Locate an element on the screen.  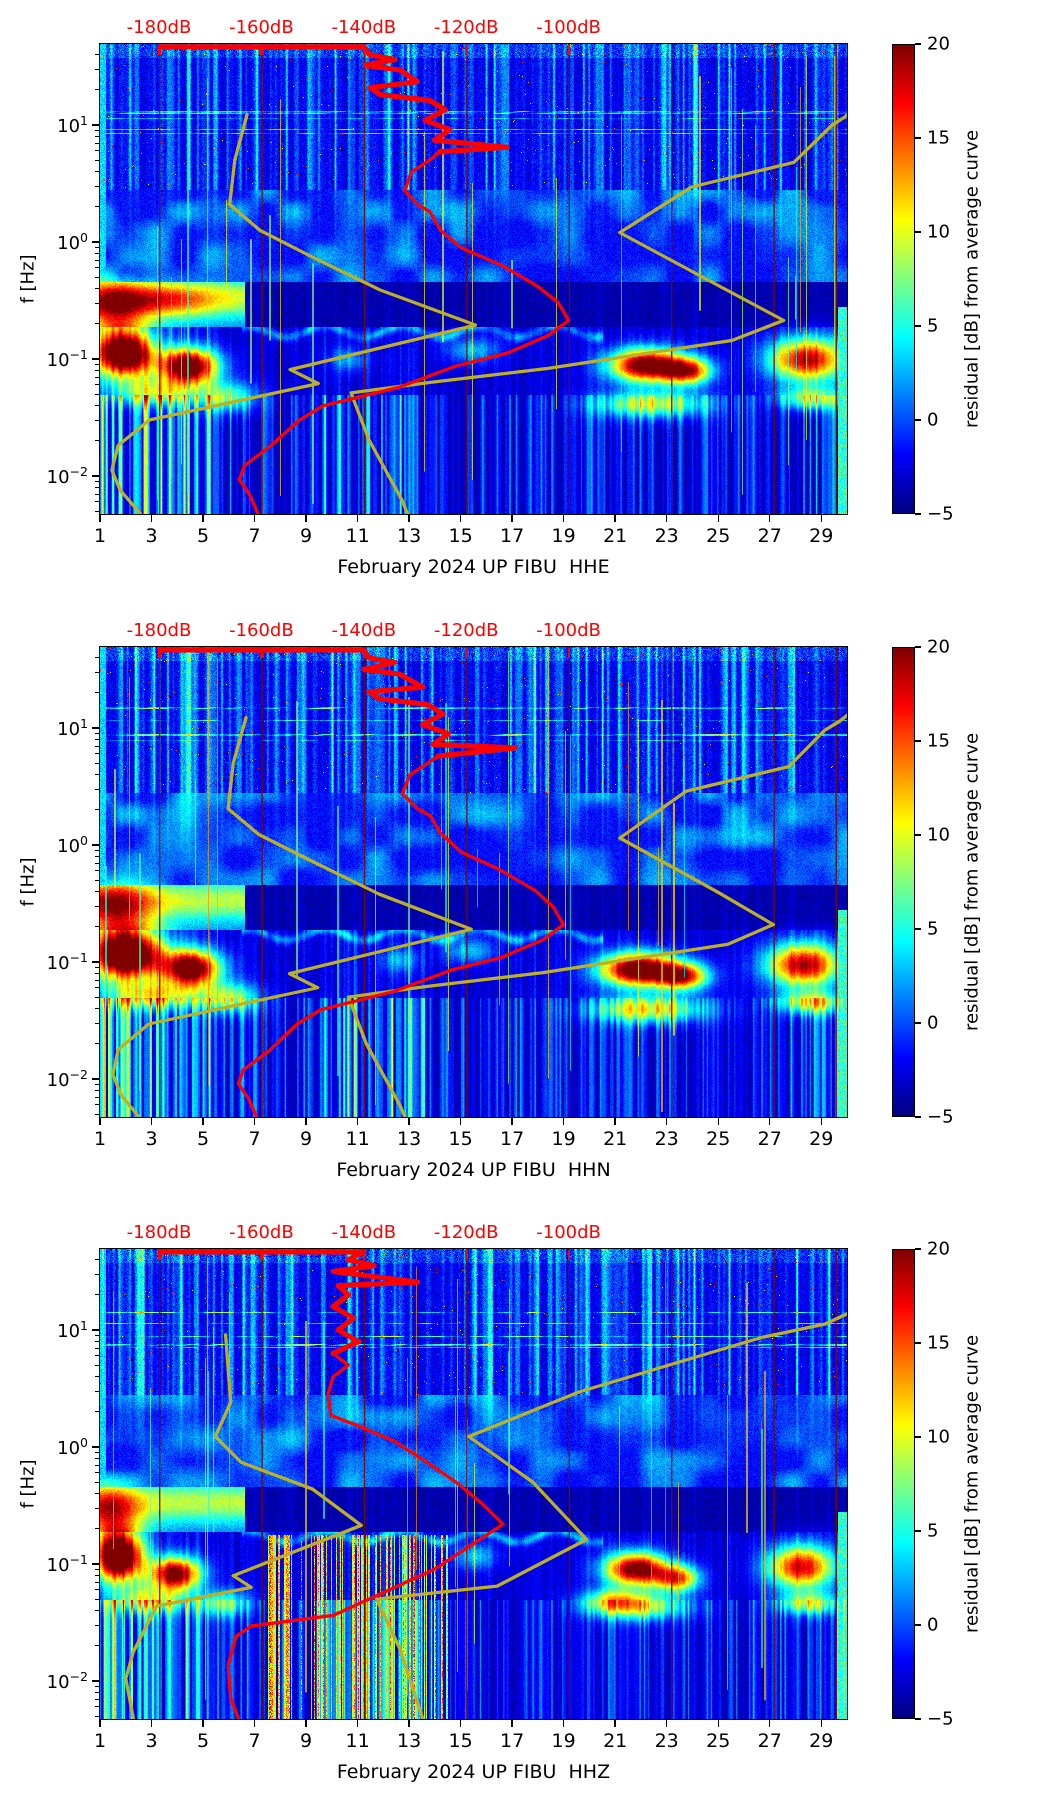
colorbar-tick-label: 15 is located at coordinates (938, 1343).